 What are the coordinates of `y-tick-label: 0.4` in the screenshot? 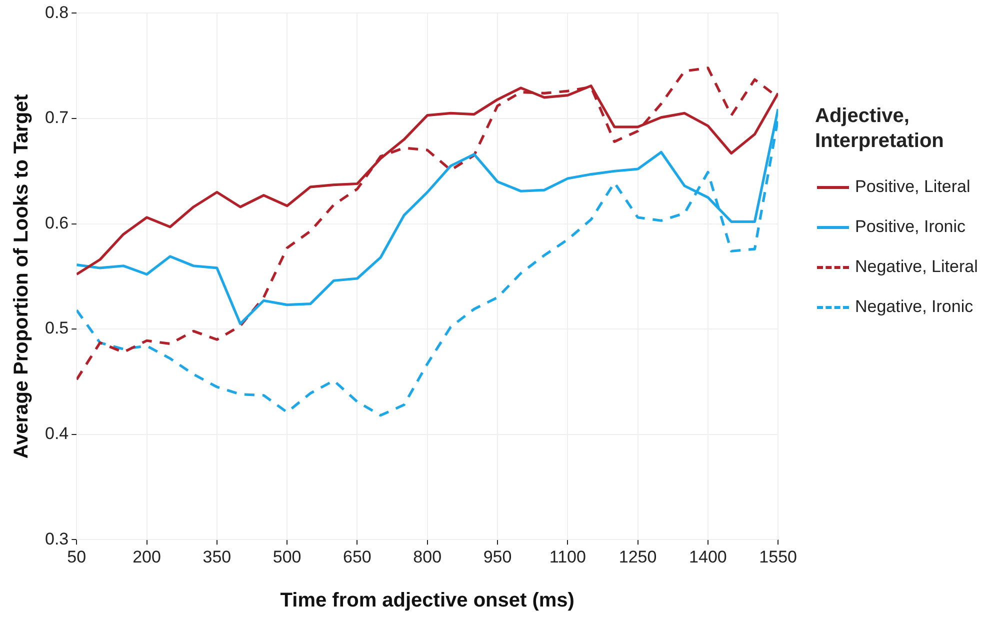 It's located at (56, 434).